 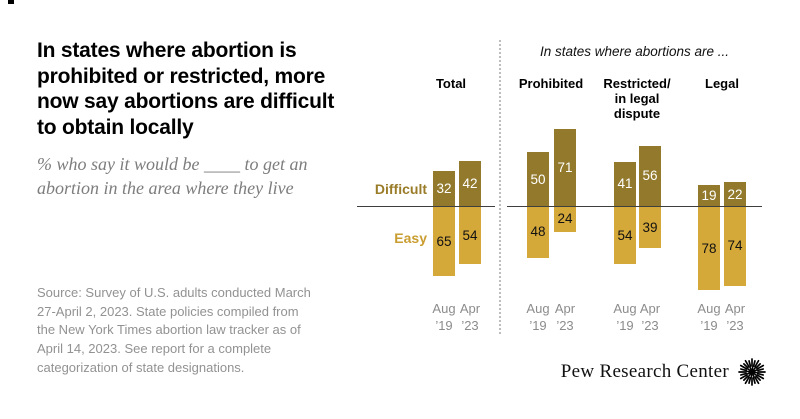 I want to click on bar-easy: 48, so click(x=538, y=232).